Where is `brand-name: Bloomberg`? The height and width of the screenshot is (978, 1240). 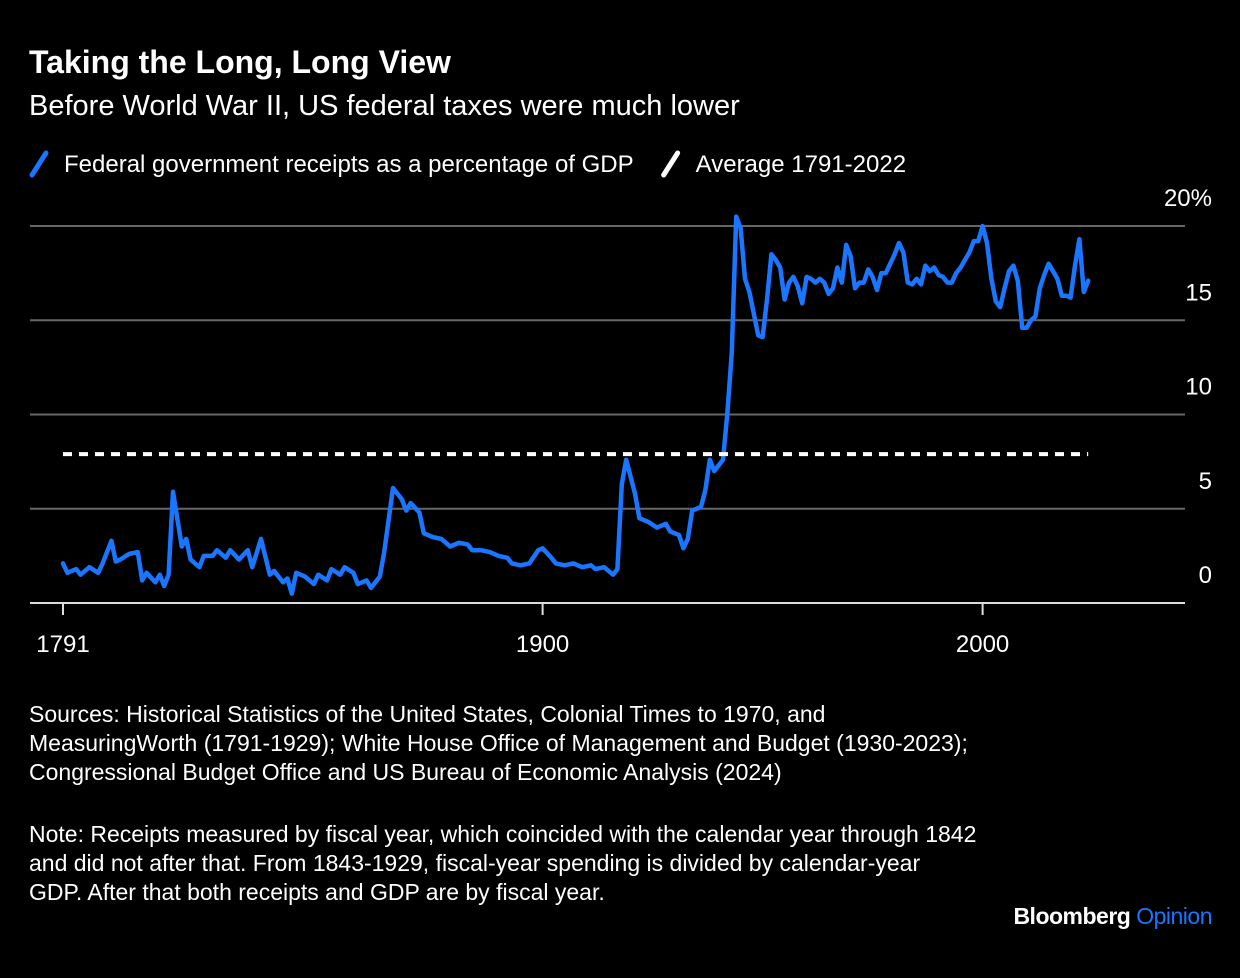 brand-name: Bloomberg is located at coordinates (1072, 916).